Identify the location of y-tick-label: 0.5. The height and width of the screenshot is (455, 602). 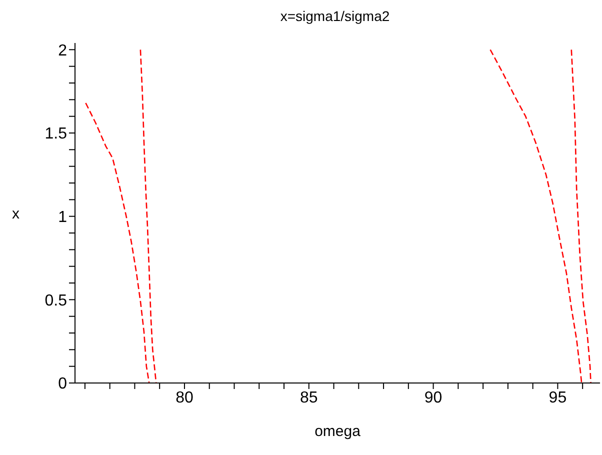
(56, 301).